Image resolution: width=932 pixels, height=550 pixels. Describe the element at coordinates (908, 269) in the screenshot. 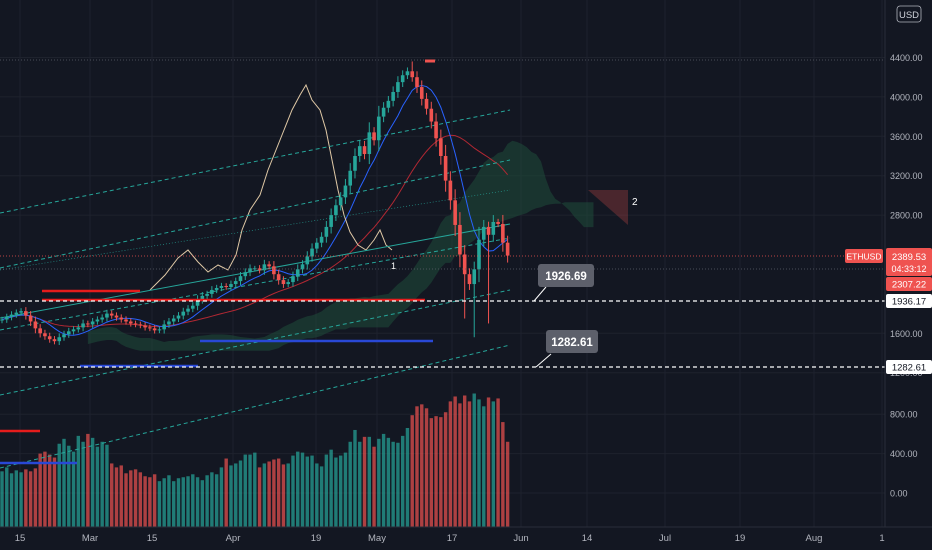

I see `countdown-label: 04:33:12` at that location.